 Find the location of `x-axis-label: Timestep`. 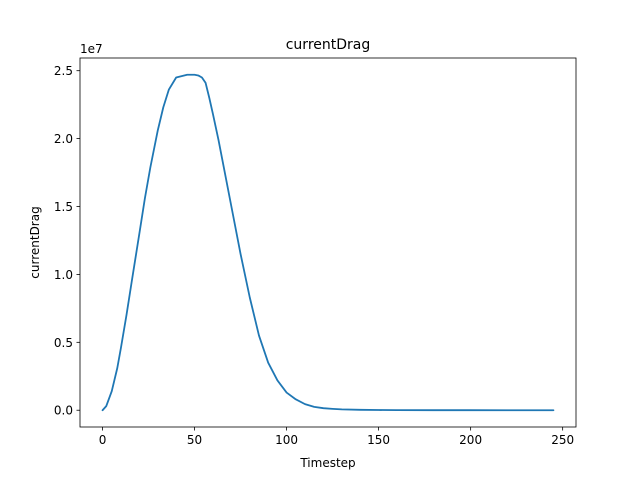

x-axis-label: Timestep is located at coordinates (327, 463).